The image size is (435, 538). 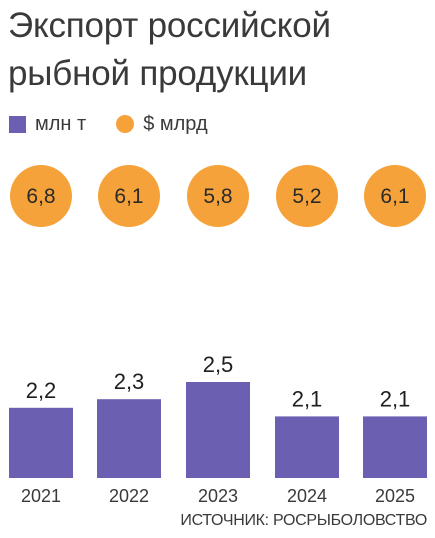 I want to click on legend-label-value: $ млрд, so click(x=175, y=123).